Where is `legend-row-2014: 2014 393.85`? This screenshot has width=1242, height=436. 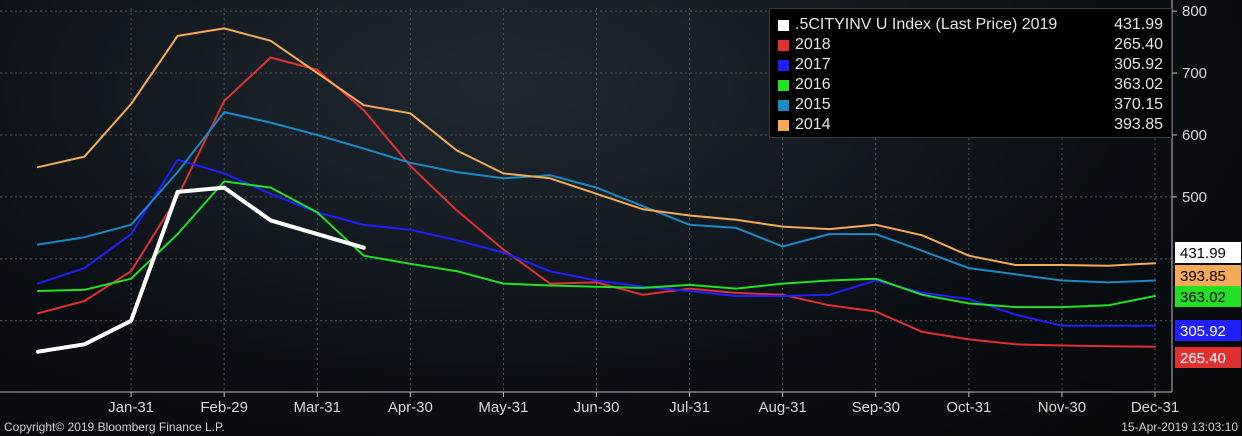
legend-row-2014: 2014 393.85 is located at coordinates (970, 125).